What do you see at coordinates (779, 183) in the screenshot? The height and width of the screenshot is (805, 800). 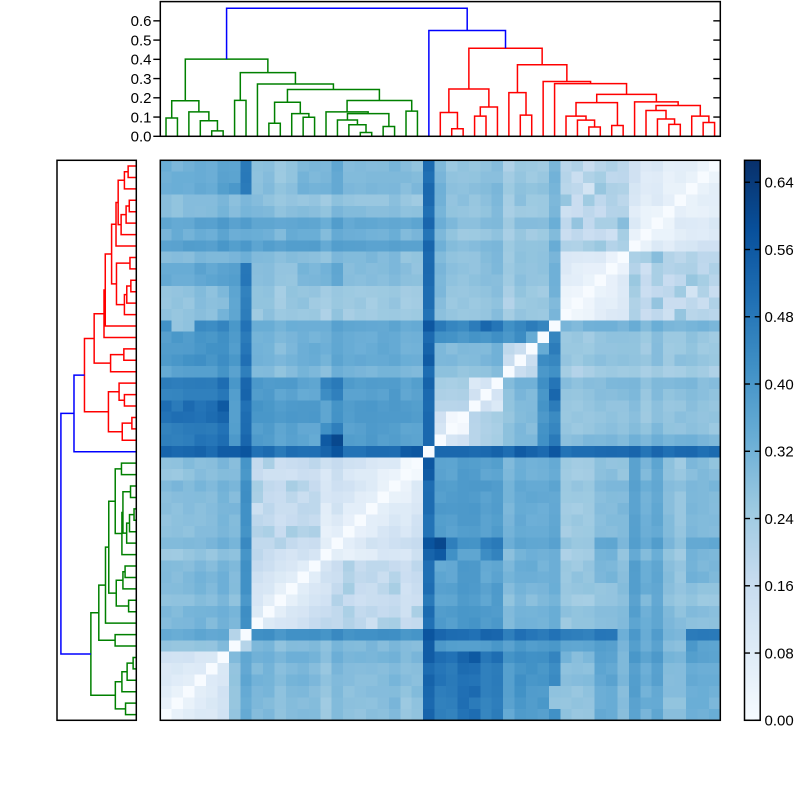 I see `svg-text: 0.64` at bounding box center [779, 183].